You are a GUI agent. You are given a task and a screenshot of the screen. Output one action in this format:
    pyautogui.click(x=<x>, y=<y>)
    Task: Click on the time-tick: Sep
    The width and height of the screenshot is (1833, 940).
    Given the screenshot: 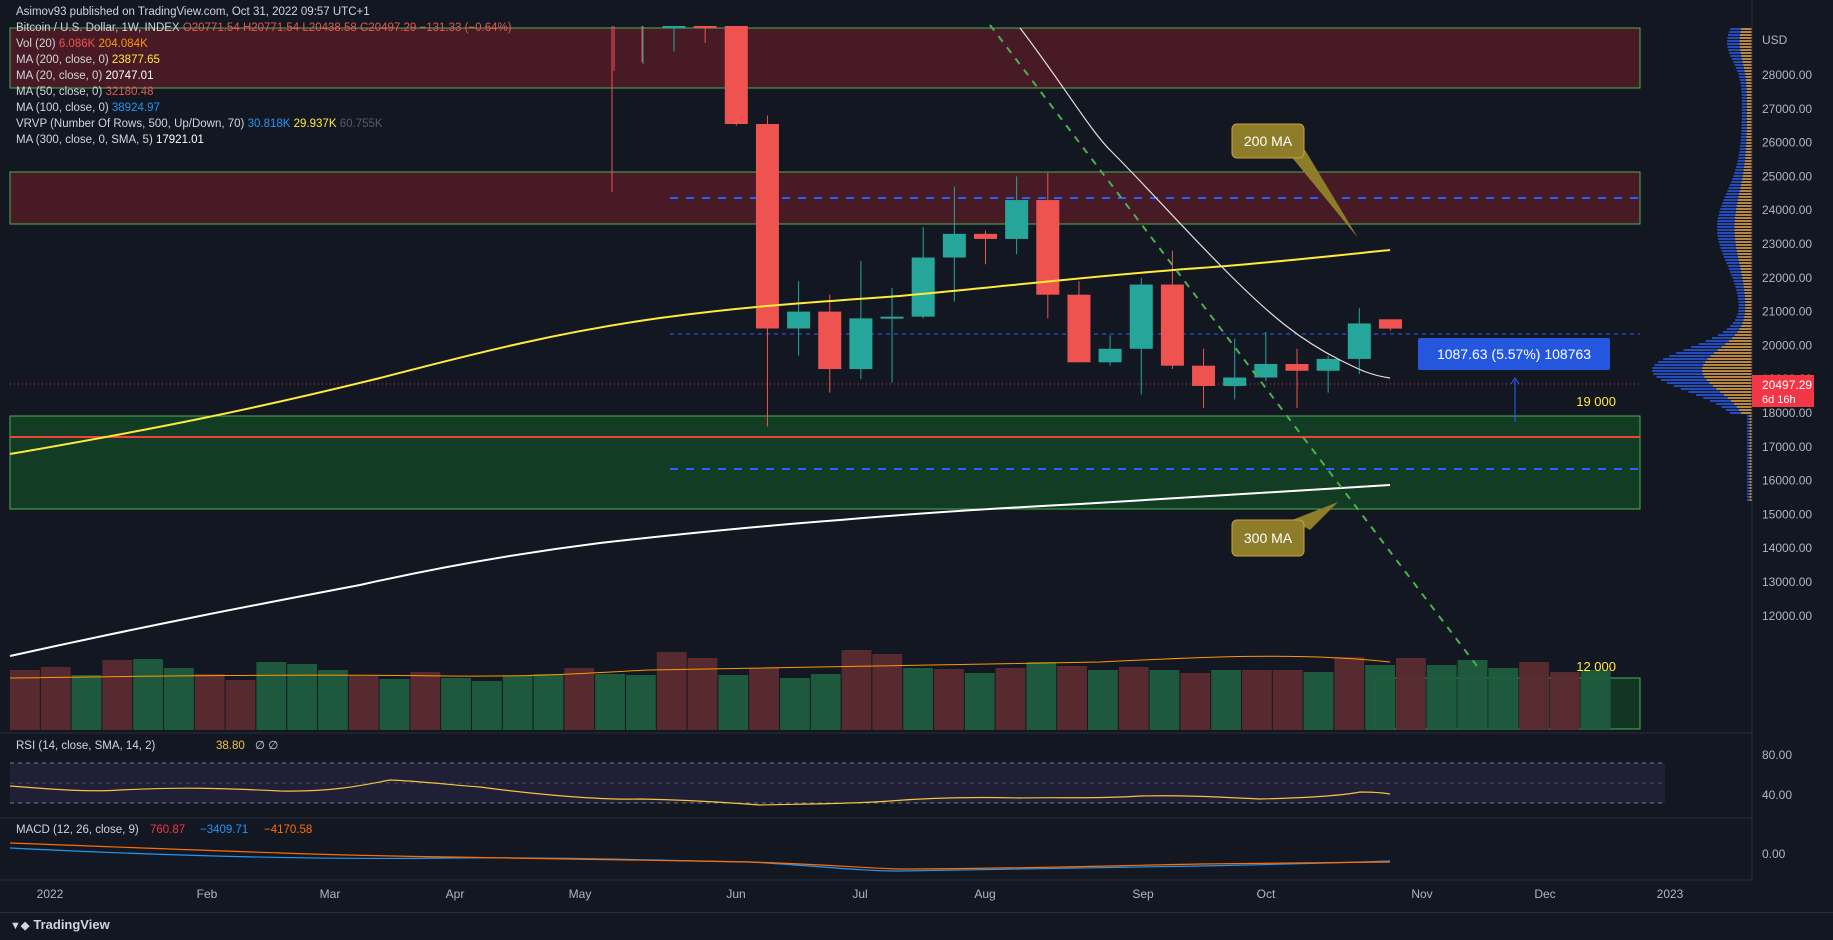 What is the action you would take?
    pyautogui.click(x=1143, y=894)
    